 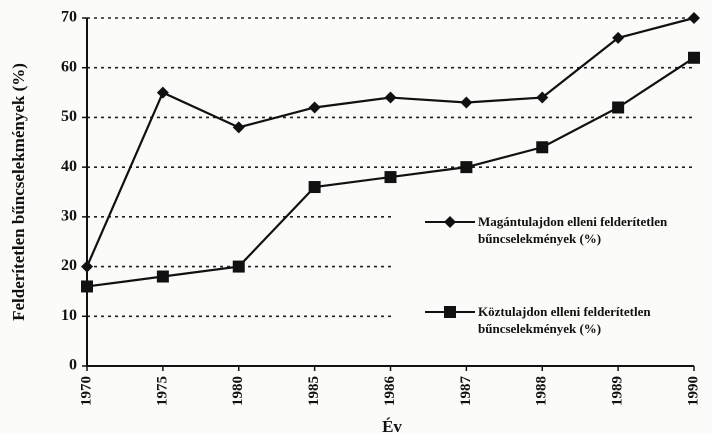 What do you see at coordinates (69, 116) in the screenshot?
I see `y-tick-label: 50` at bounding box center [69, 116].